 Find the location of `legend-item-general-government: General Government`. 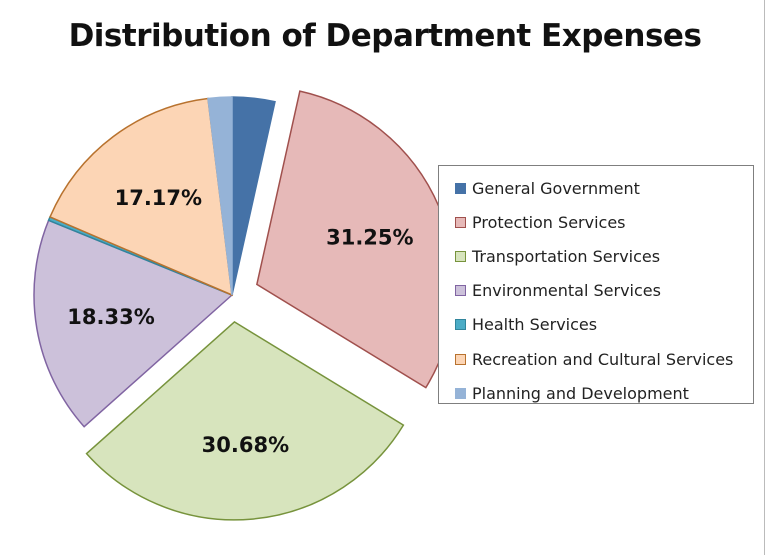

legend-item-general-government: General Government is located at coordinates (604, 188).